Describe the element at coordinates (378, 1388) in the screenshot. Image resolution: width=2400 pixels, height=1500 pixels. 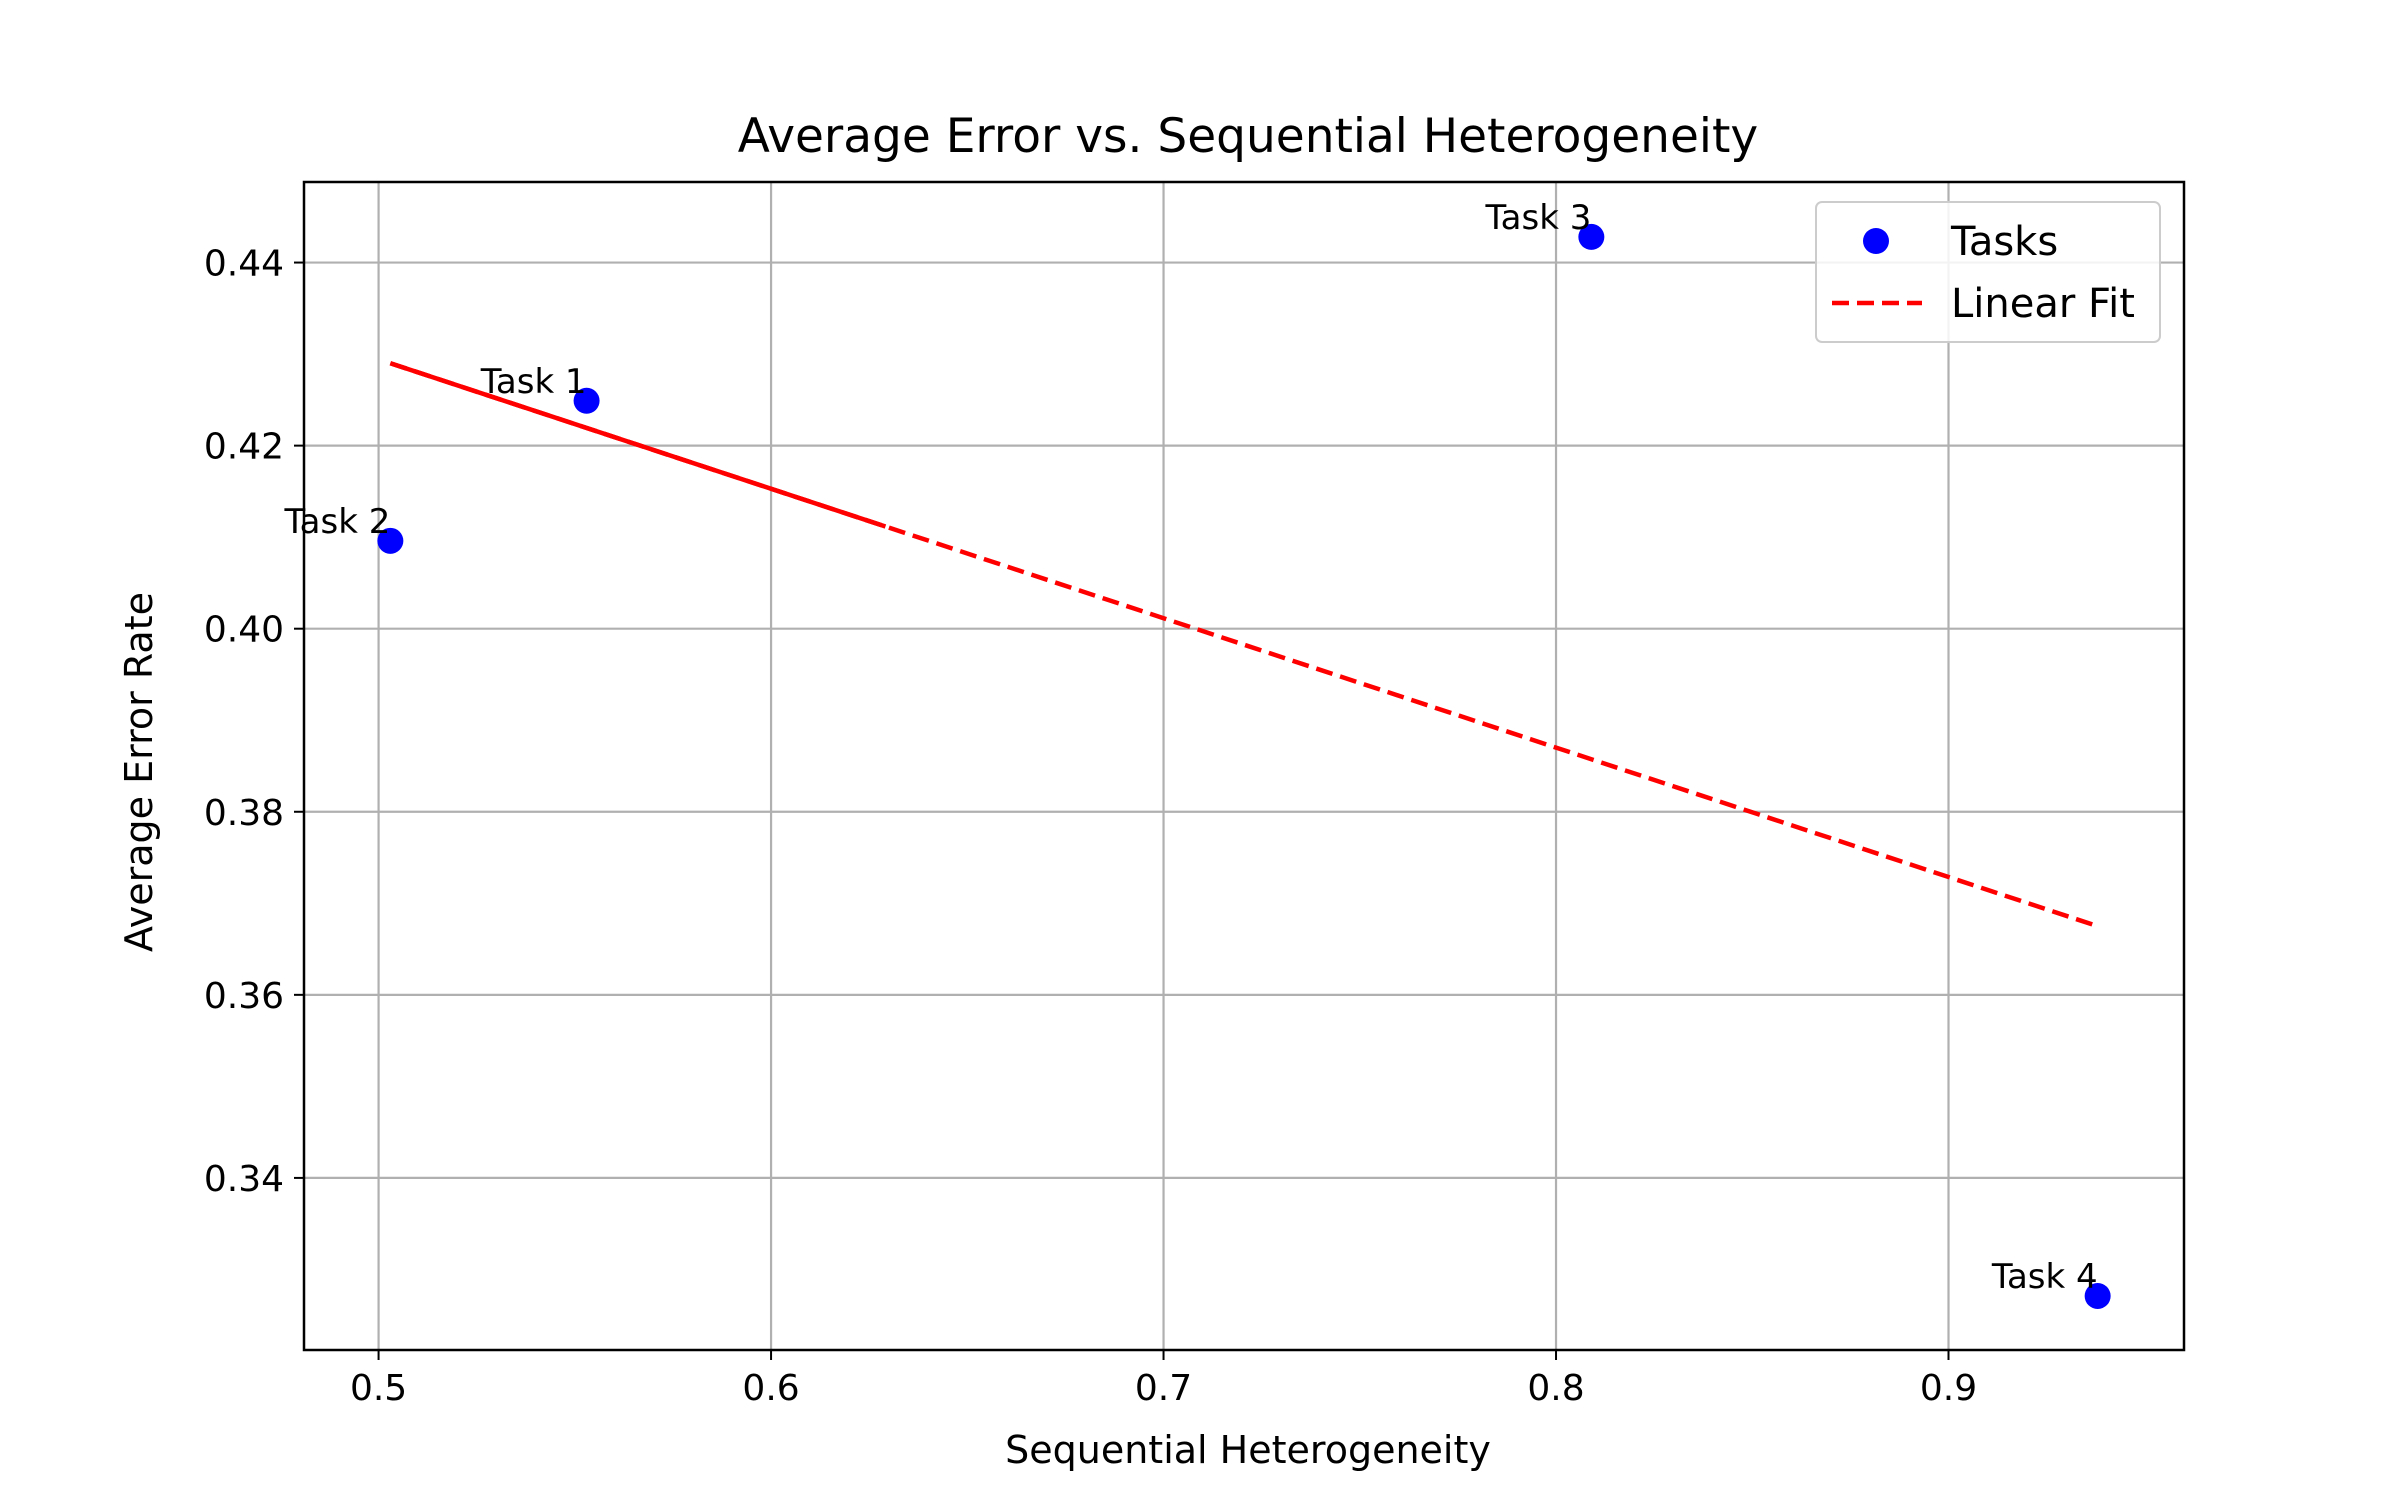
I see `x-tick-label: 0.5` at that location.